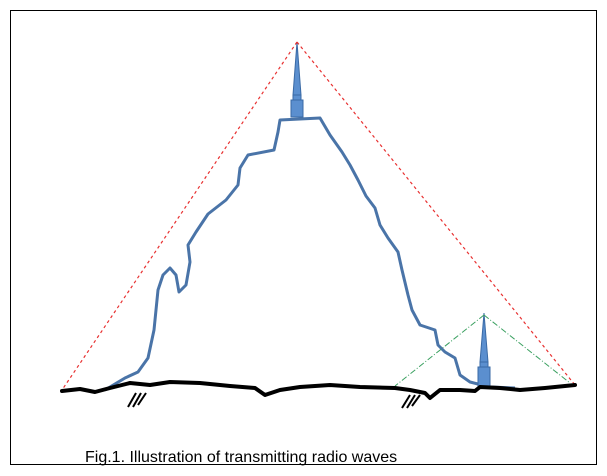 This screenshot has width=607, height=476. What do you see at coordinates (318, 390) in the screenshot?
I see `ground` at bounding box center [318, 390].